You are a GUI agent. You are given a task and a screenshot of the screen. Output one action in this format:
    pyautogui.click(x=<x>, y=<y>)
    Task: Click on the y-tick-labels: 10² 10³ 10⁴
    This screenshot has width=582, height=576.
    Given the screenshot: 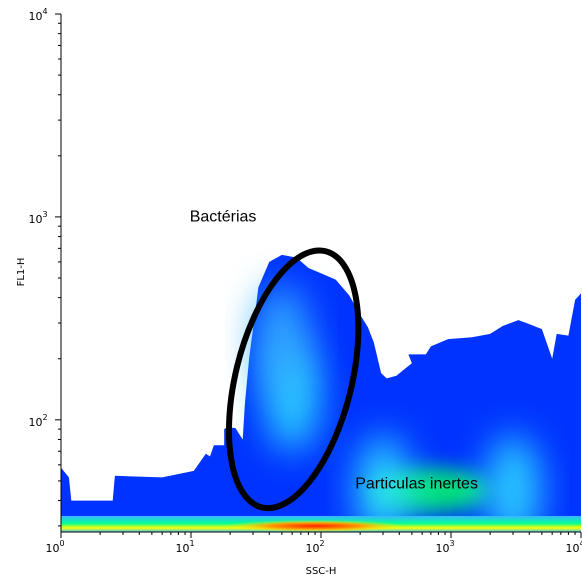 What is the action you would take?
    pyautogui.click(x=37, y=218)
    